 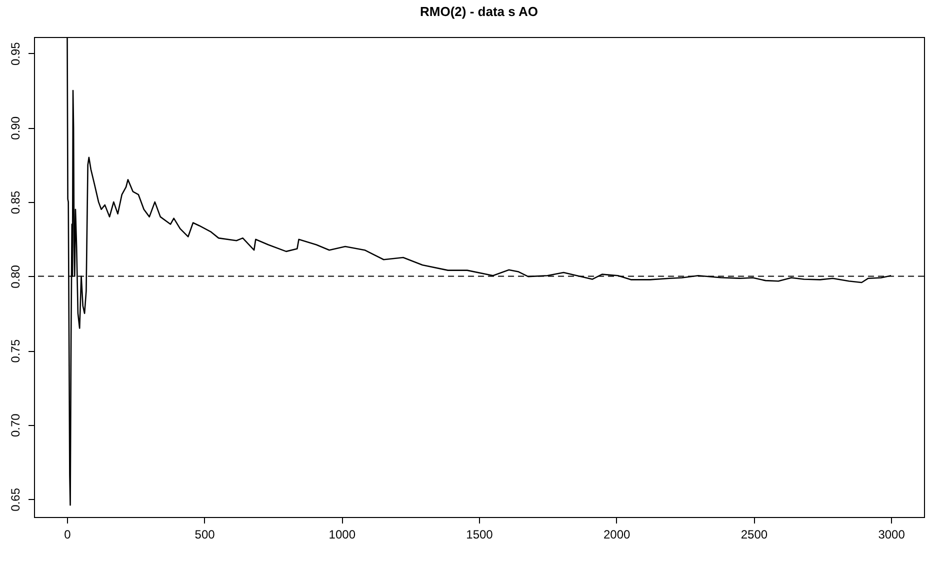 What do you see at coordinates (15, 500) in the screenshot?
I see `y-tick-label: 0.65` at bounding box center [15, 500].